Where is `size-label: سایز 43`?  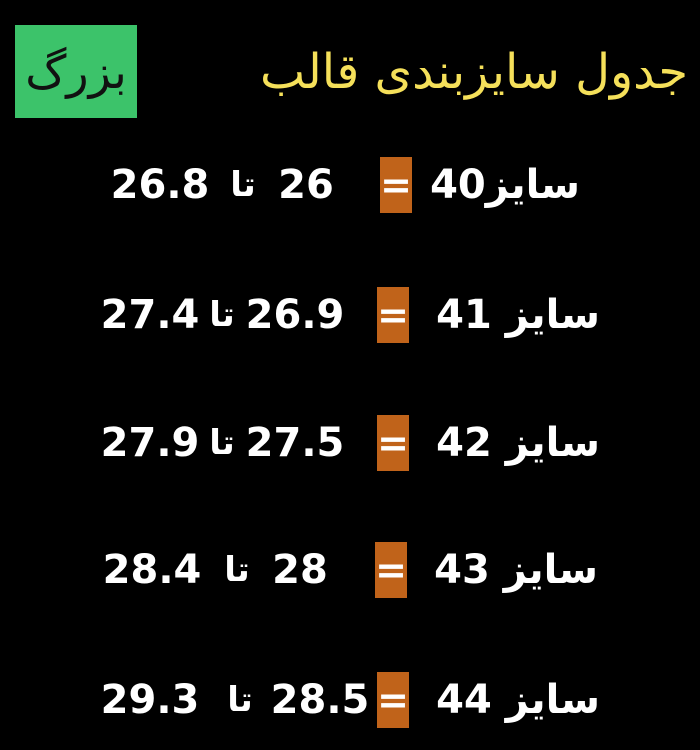
size-label: سایز 43 is located at coordinates (516, 570).